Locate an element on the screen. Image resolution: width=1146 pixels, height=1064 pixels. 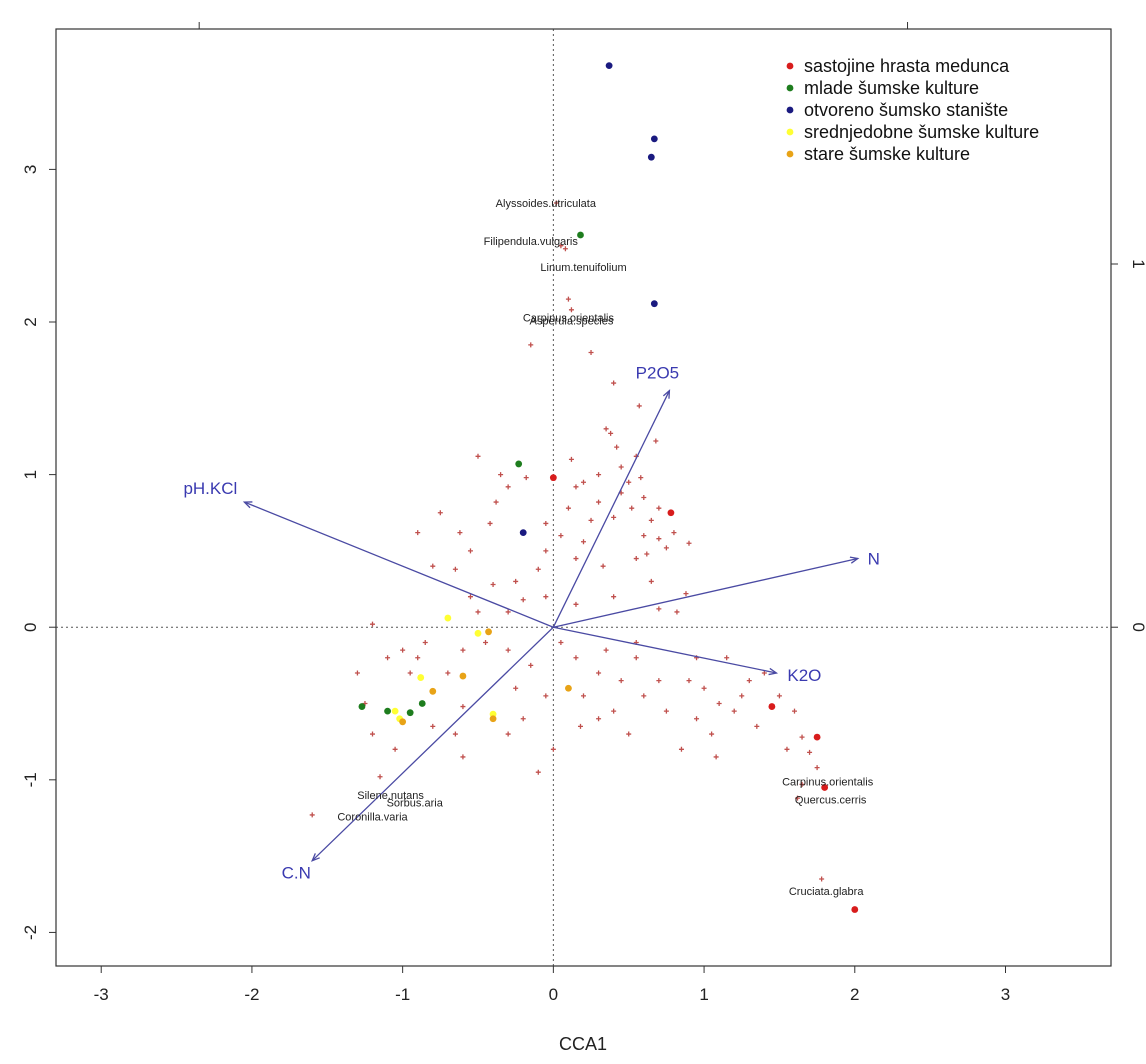
right-tick-label: 1 is located at coordinates (1137, 263).